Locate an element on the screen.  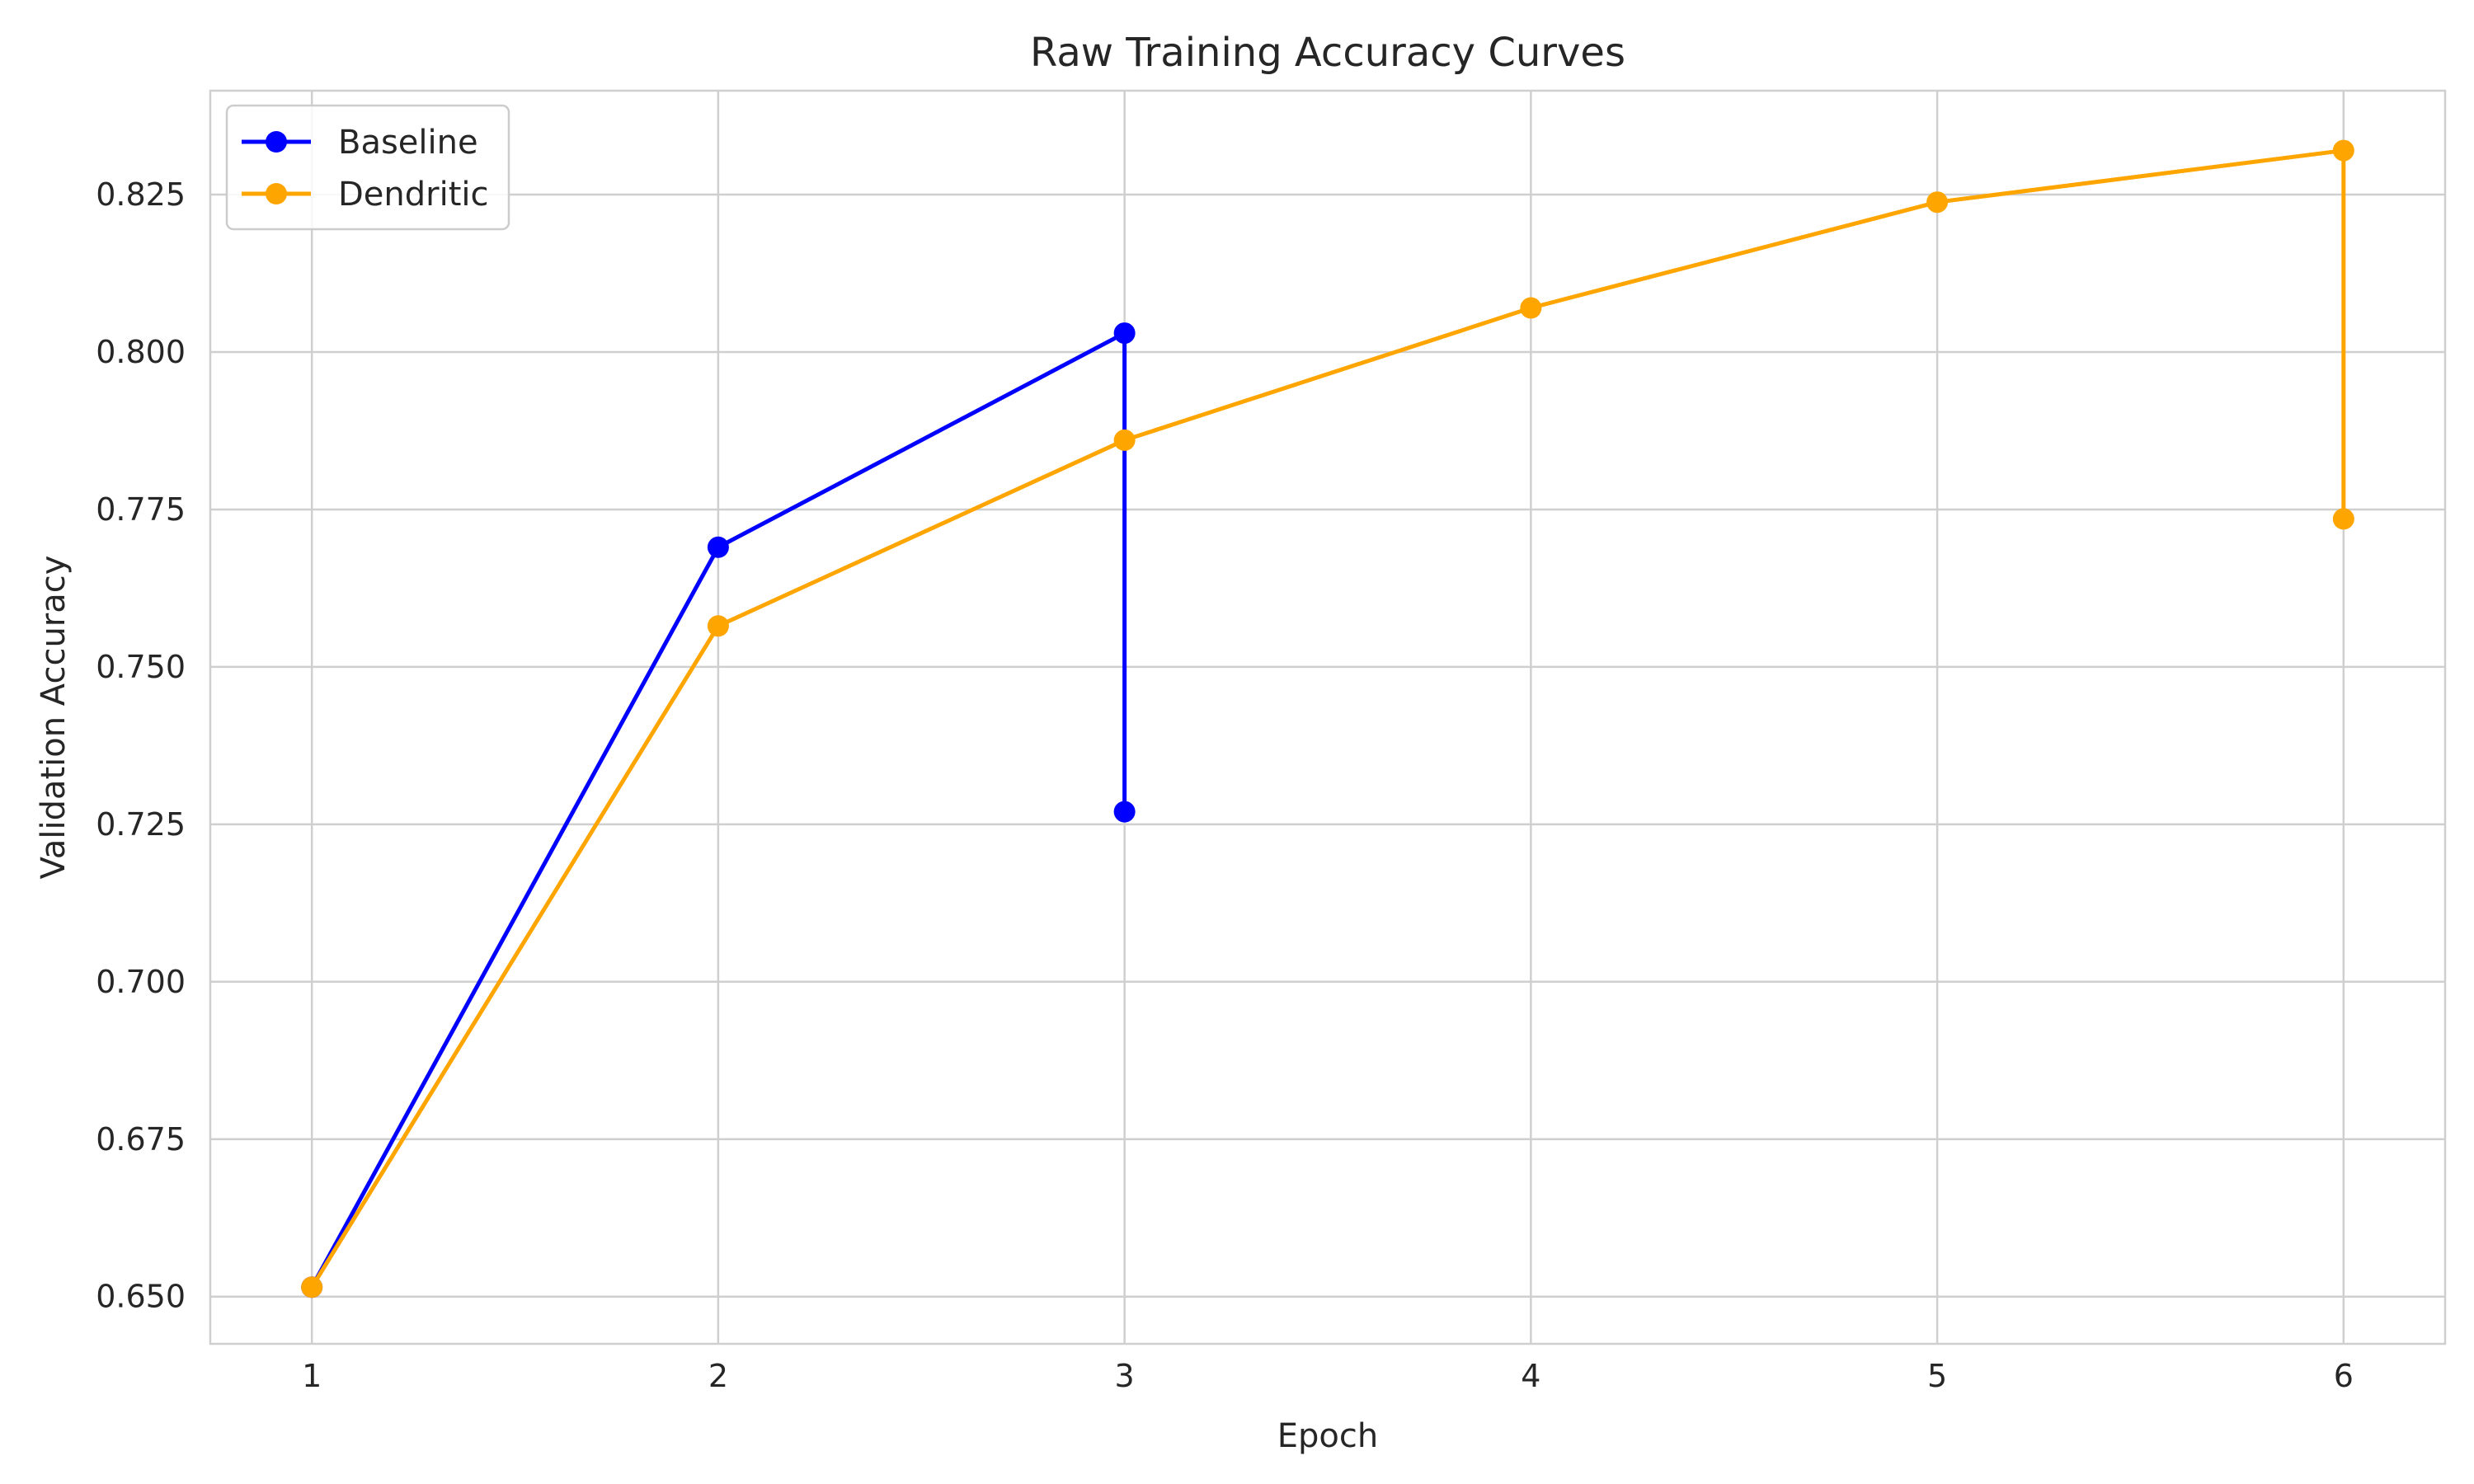
y-tick-label: 0.750 is located at coordinates (141, 667).